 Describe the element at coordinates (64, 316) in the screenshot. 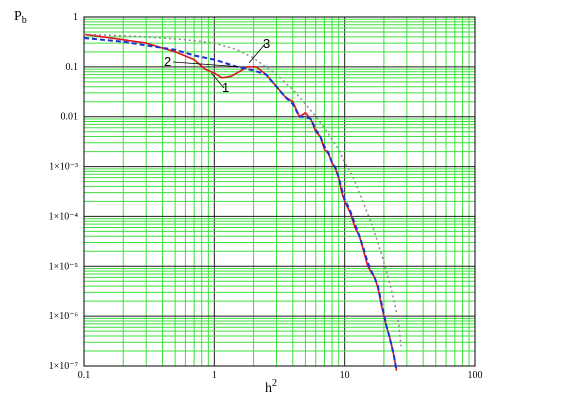

I see `y-tick-label: 1×10⁻⁶` at that location.